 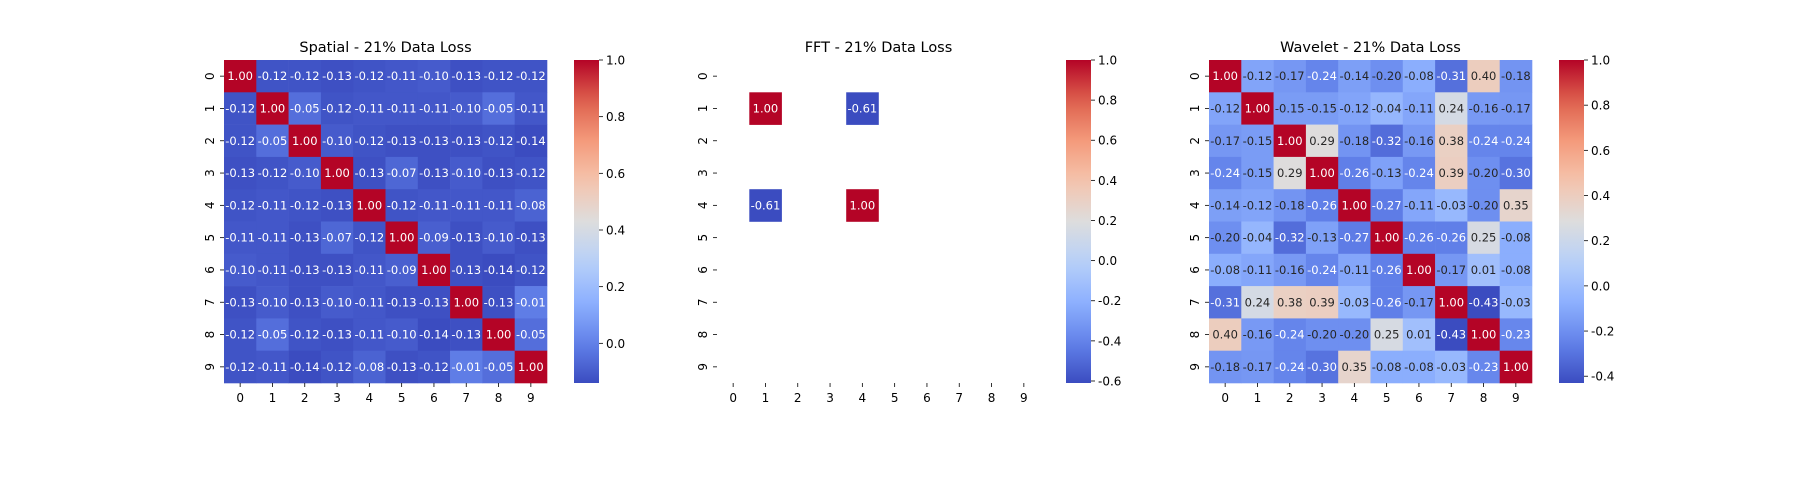 I want to click on chart-title: Wavelet - 21% Data Loss, so click(x=1370, y=48).